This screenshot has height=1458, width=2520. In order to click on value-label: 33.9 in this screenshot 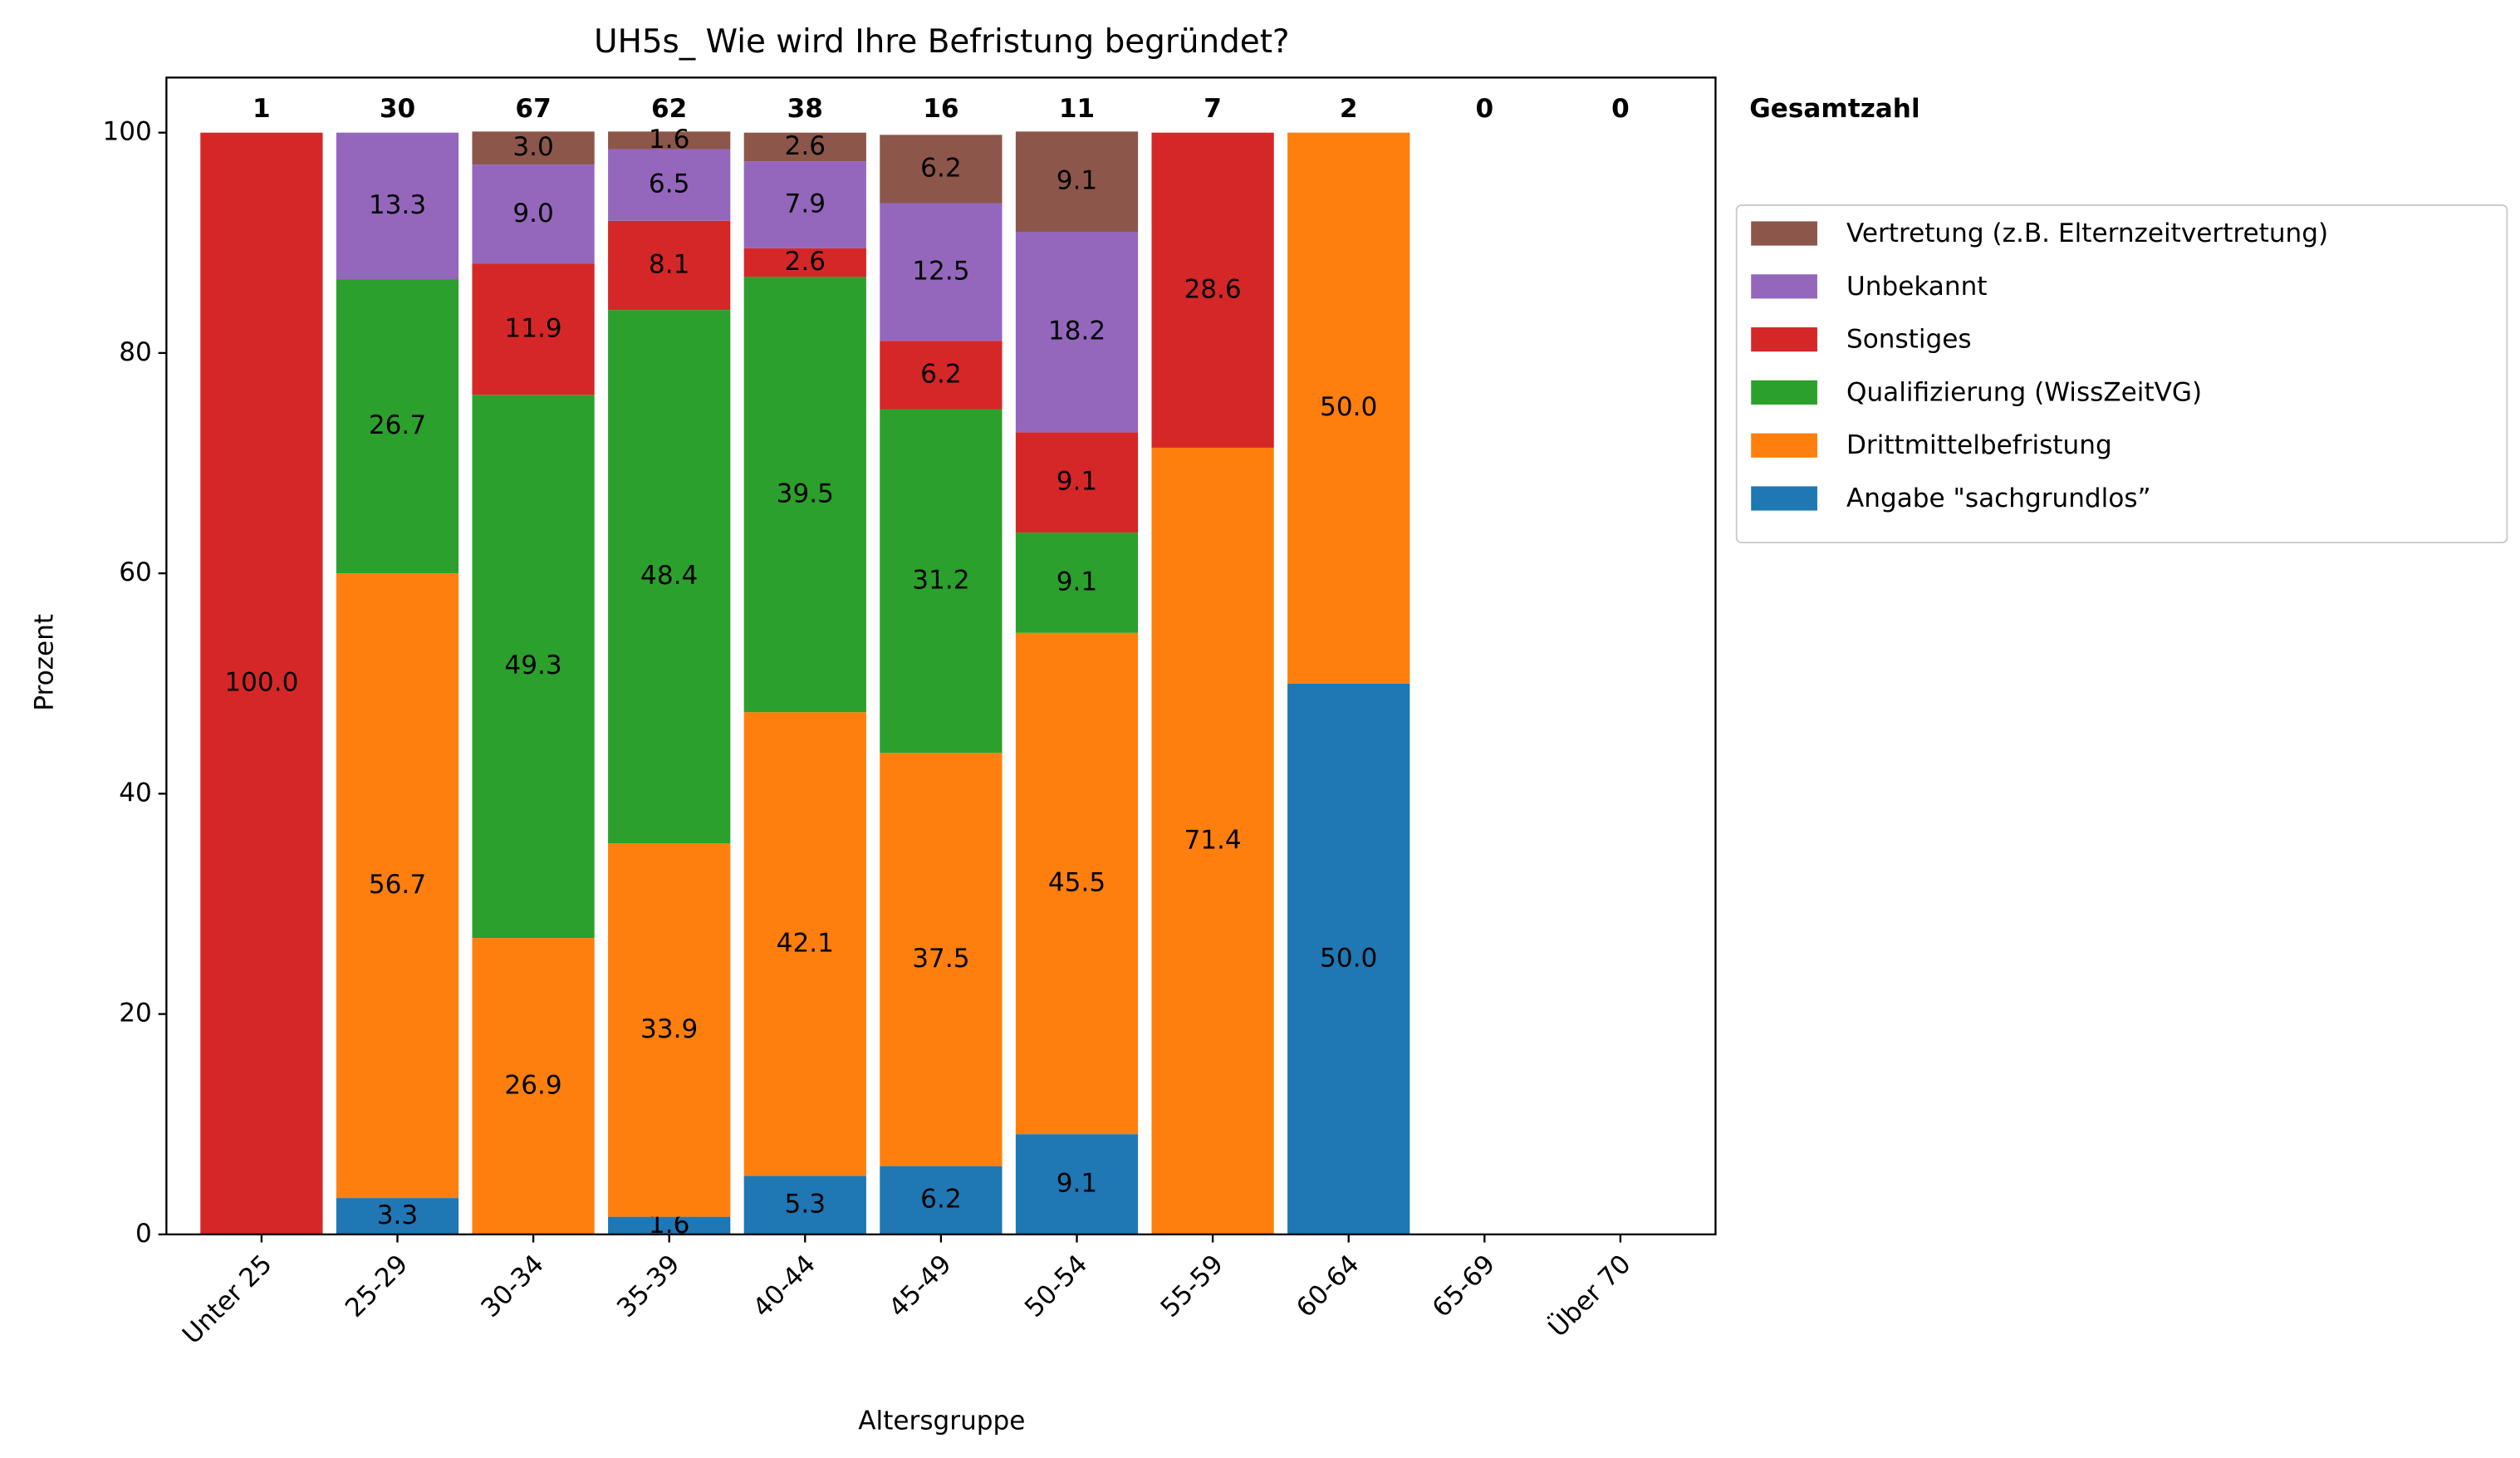, I will do `click(669, 1029)`.